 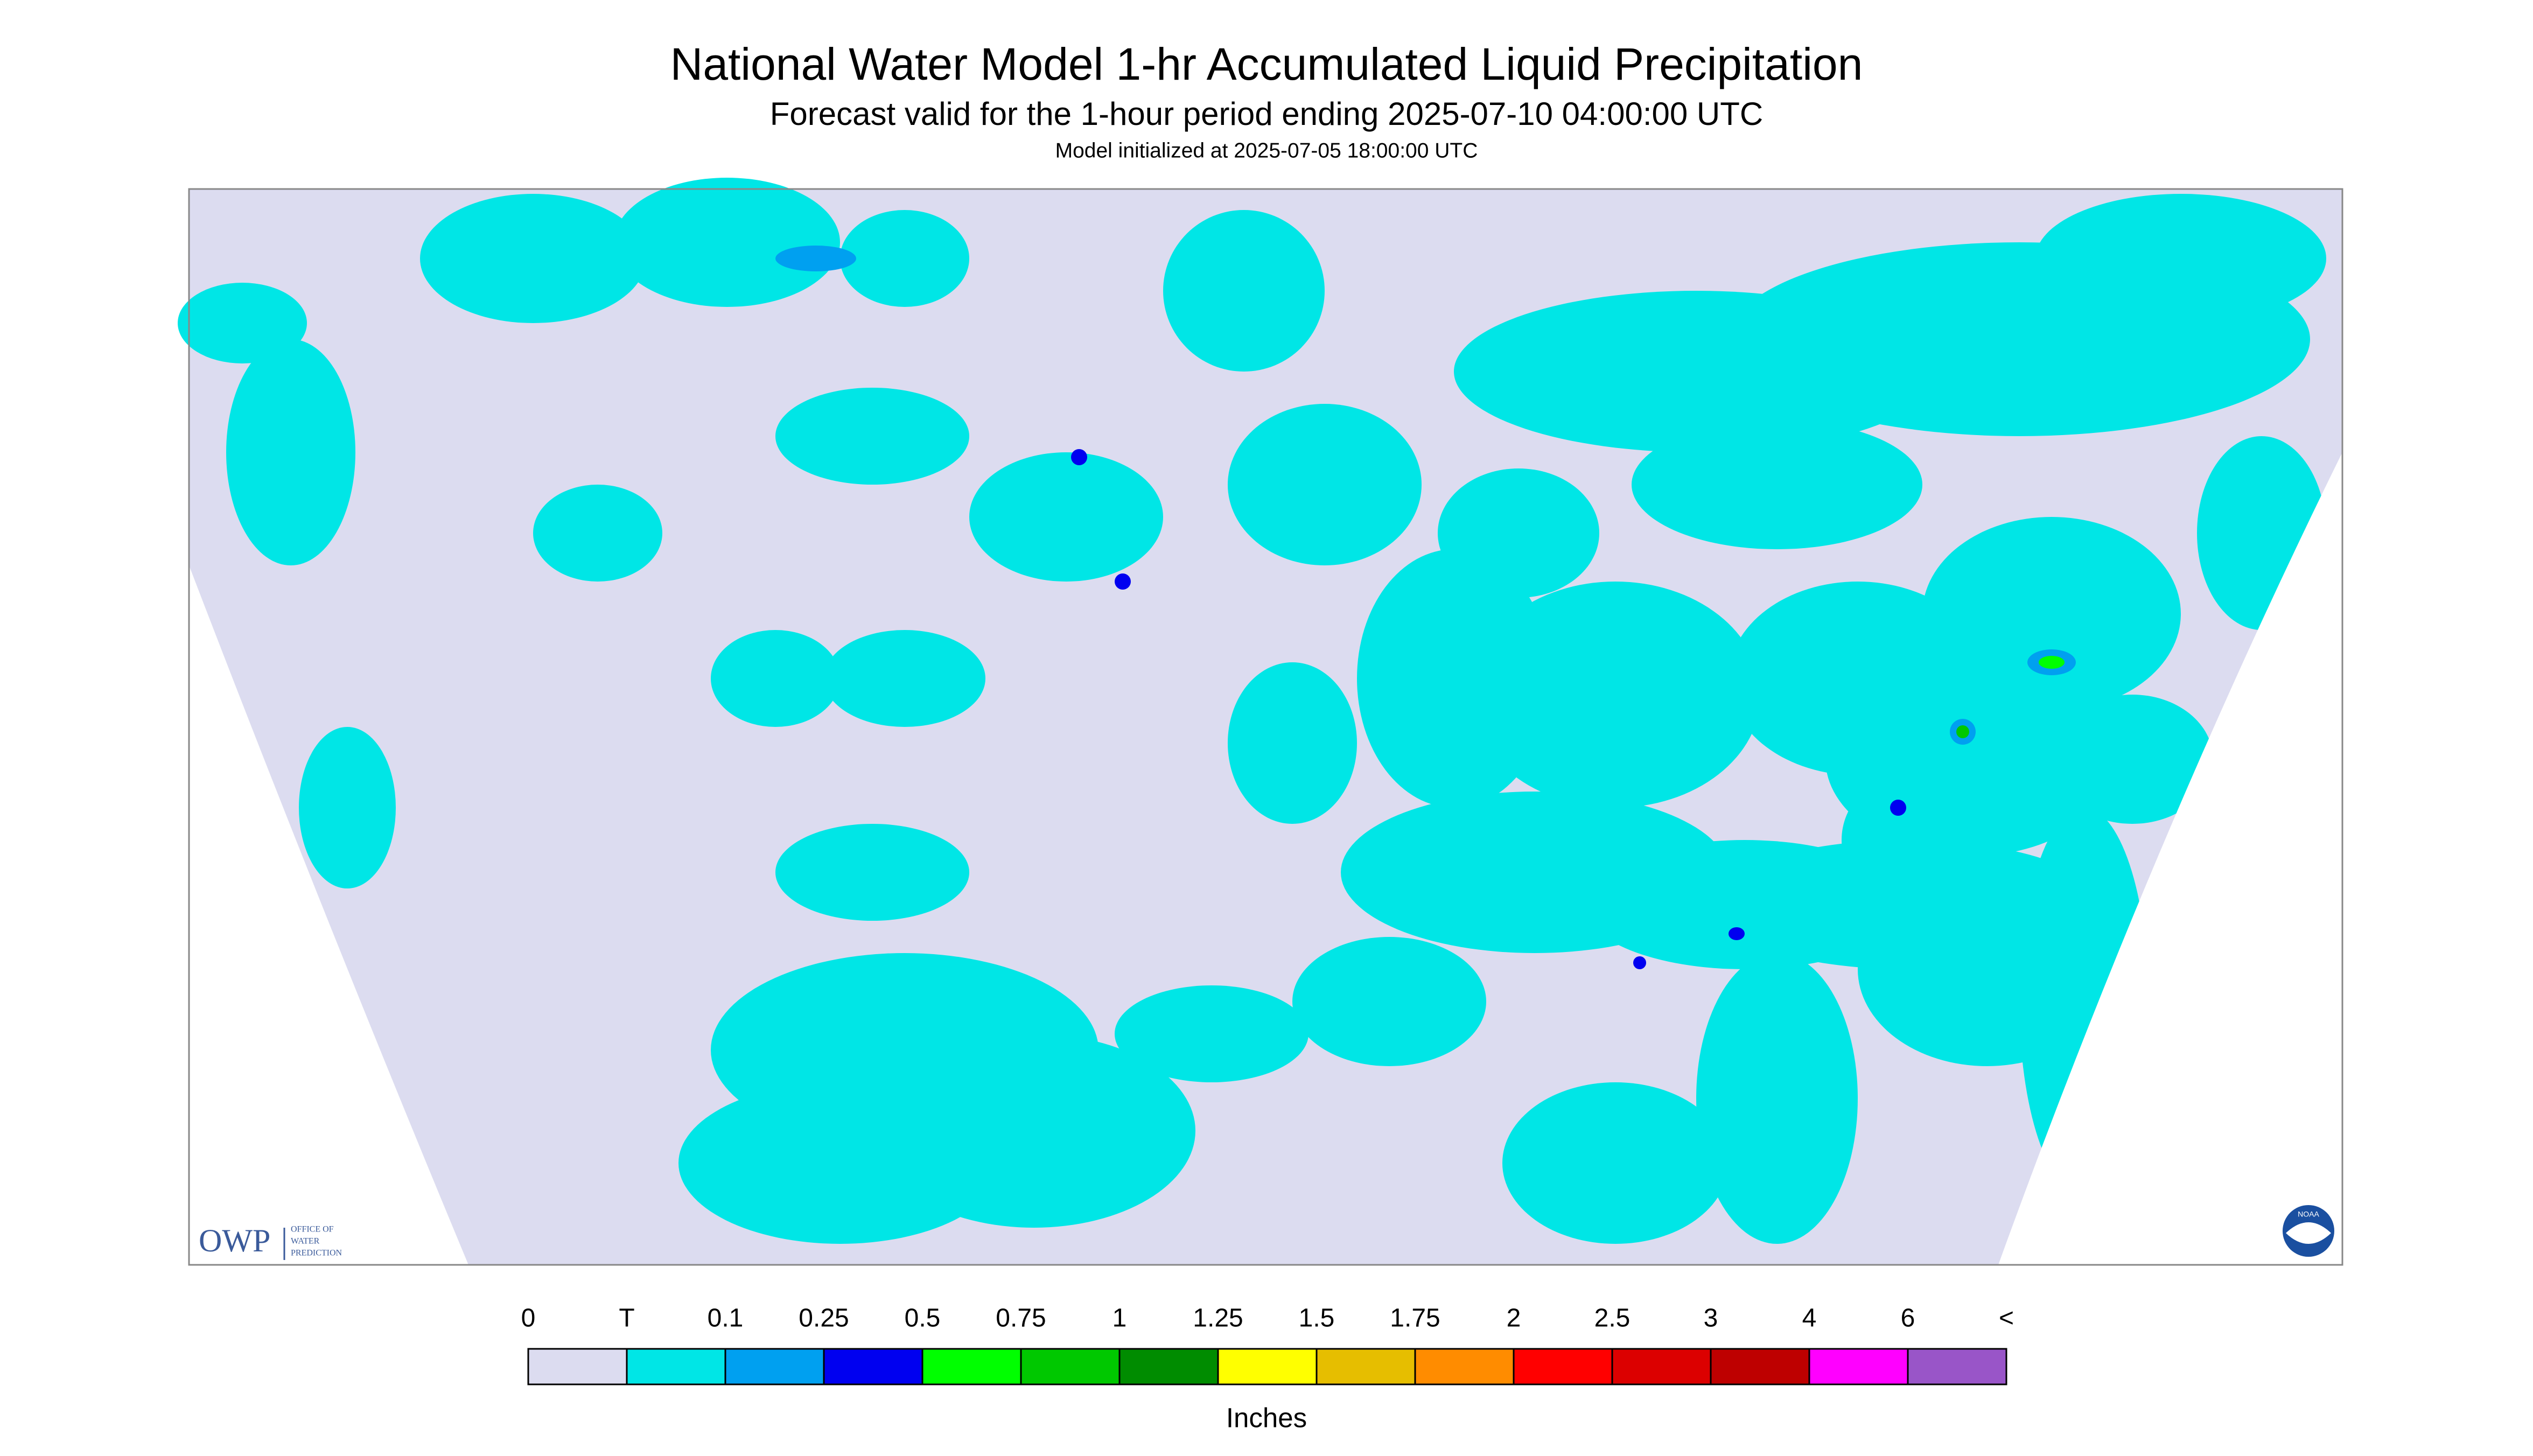 What do you see at coordinates (1908, 1318) in the screenshot?
I see `legend-label: 6` at bounding box center [1908, 1318].